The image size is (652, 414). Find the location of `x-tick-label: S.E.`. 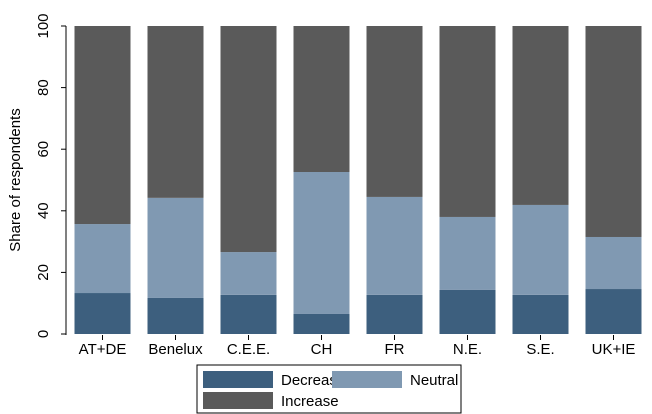

x-tick-label: S.E. is located at coordinates (540, 349).